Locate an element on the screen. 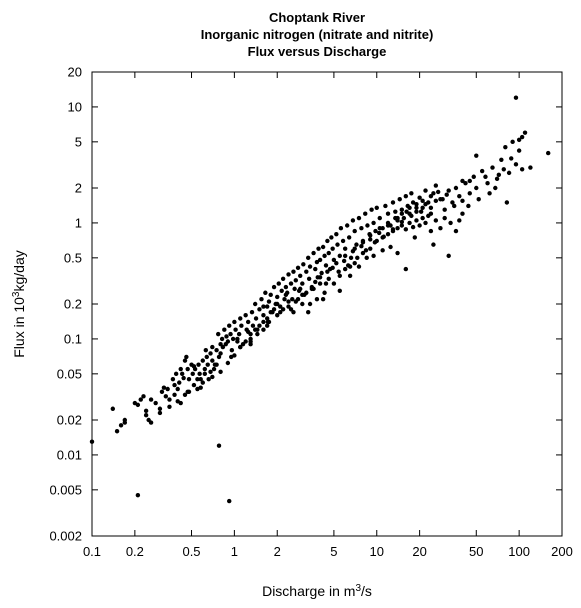  y-tick-label: 2 is located at coordinates (78, 188).